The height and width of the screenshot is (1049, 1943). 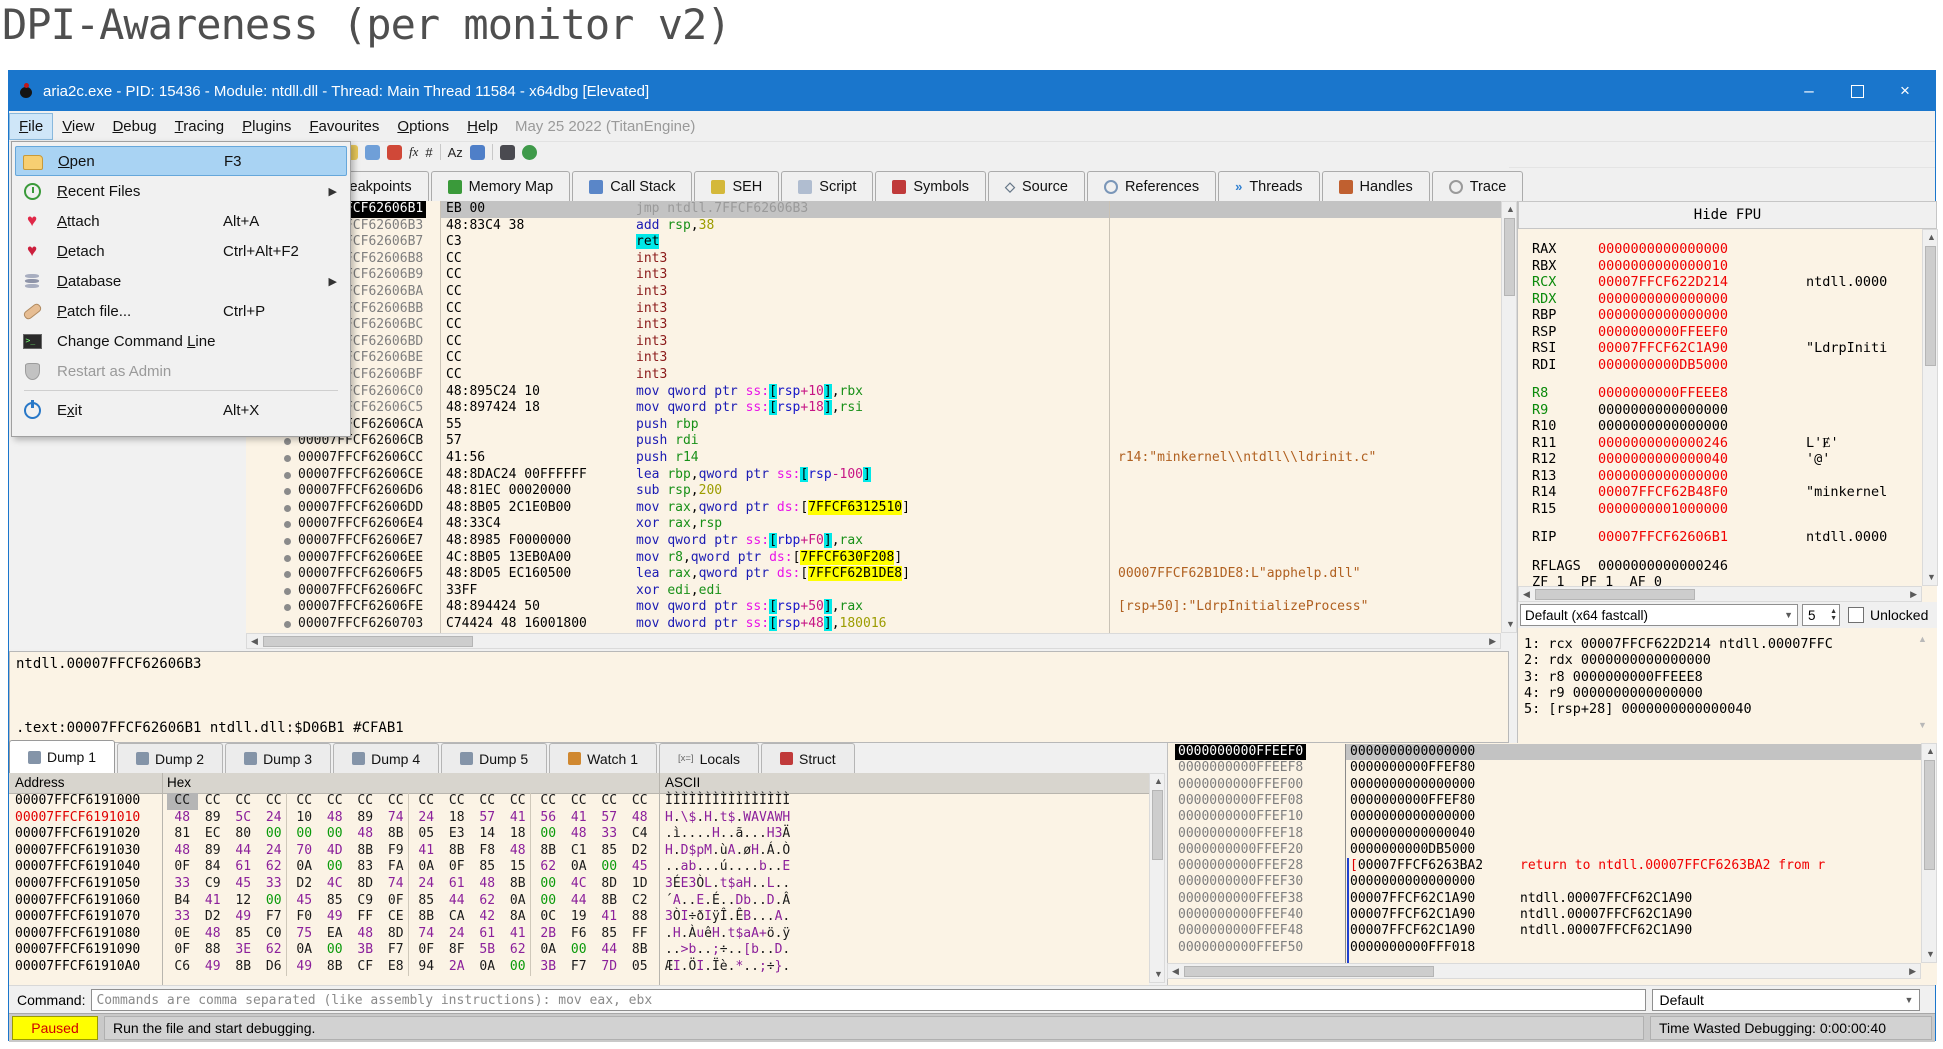 I want to click on dump-byte: D2, so click(x=639, y=850).